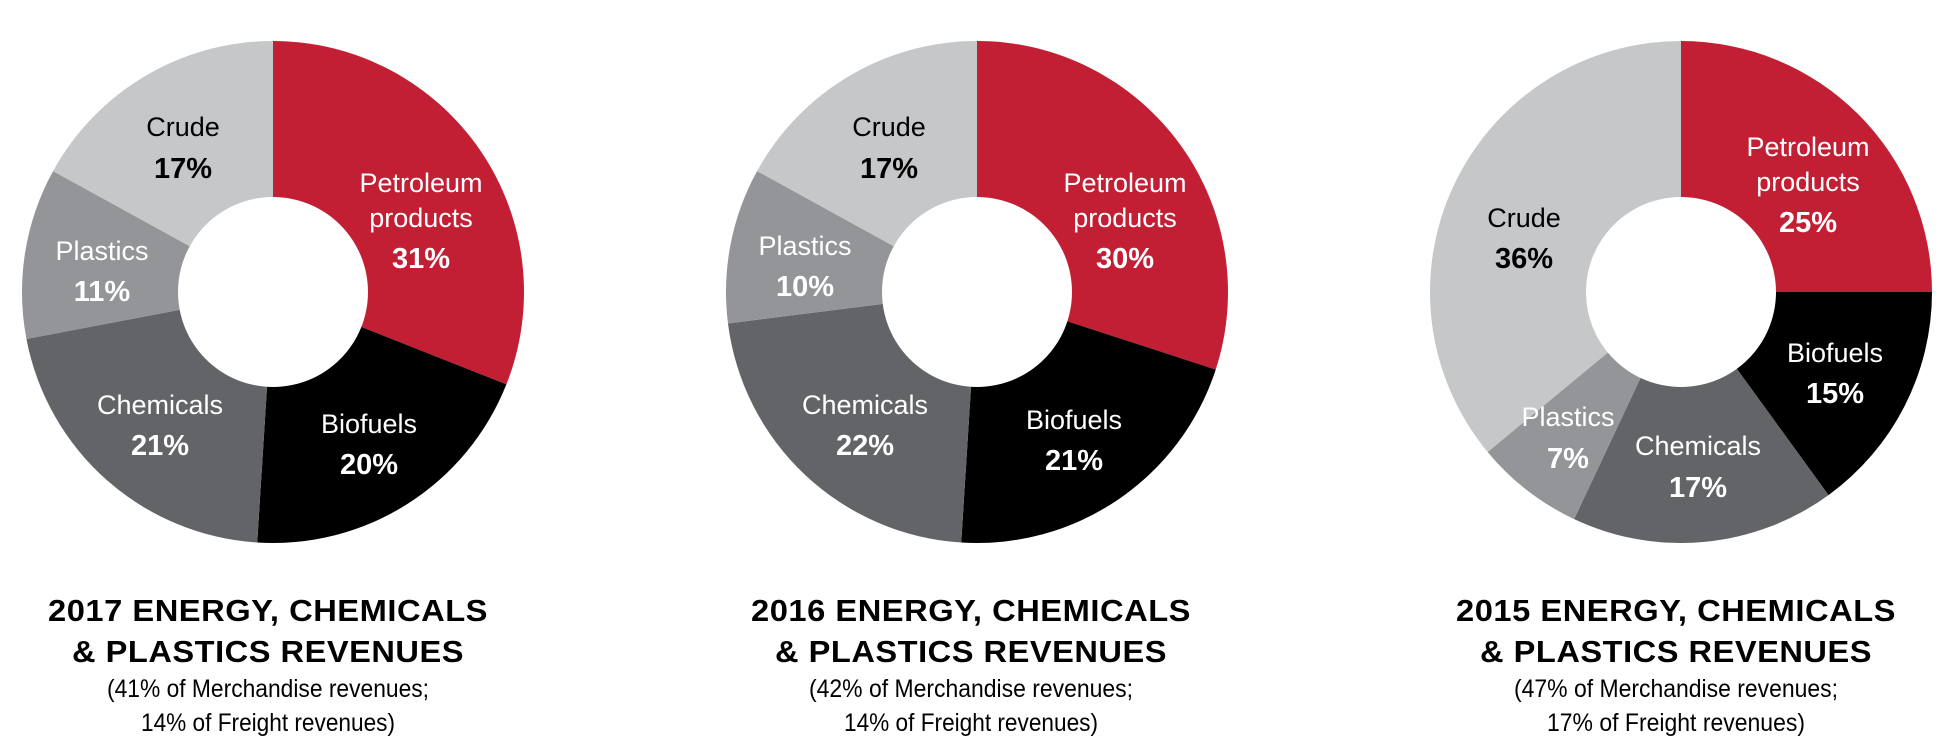 The width and height of the screenshot is (1951, 756). Describe the element at coordinates (1808, 223) in the screenshot. I see `value-petroleum: 25%` at that location.